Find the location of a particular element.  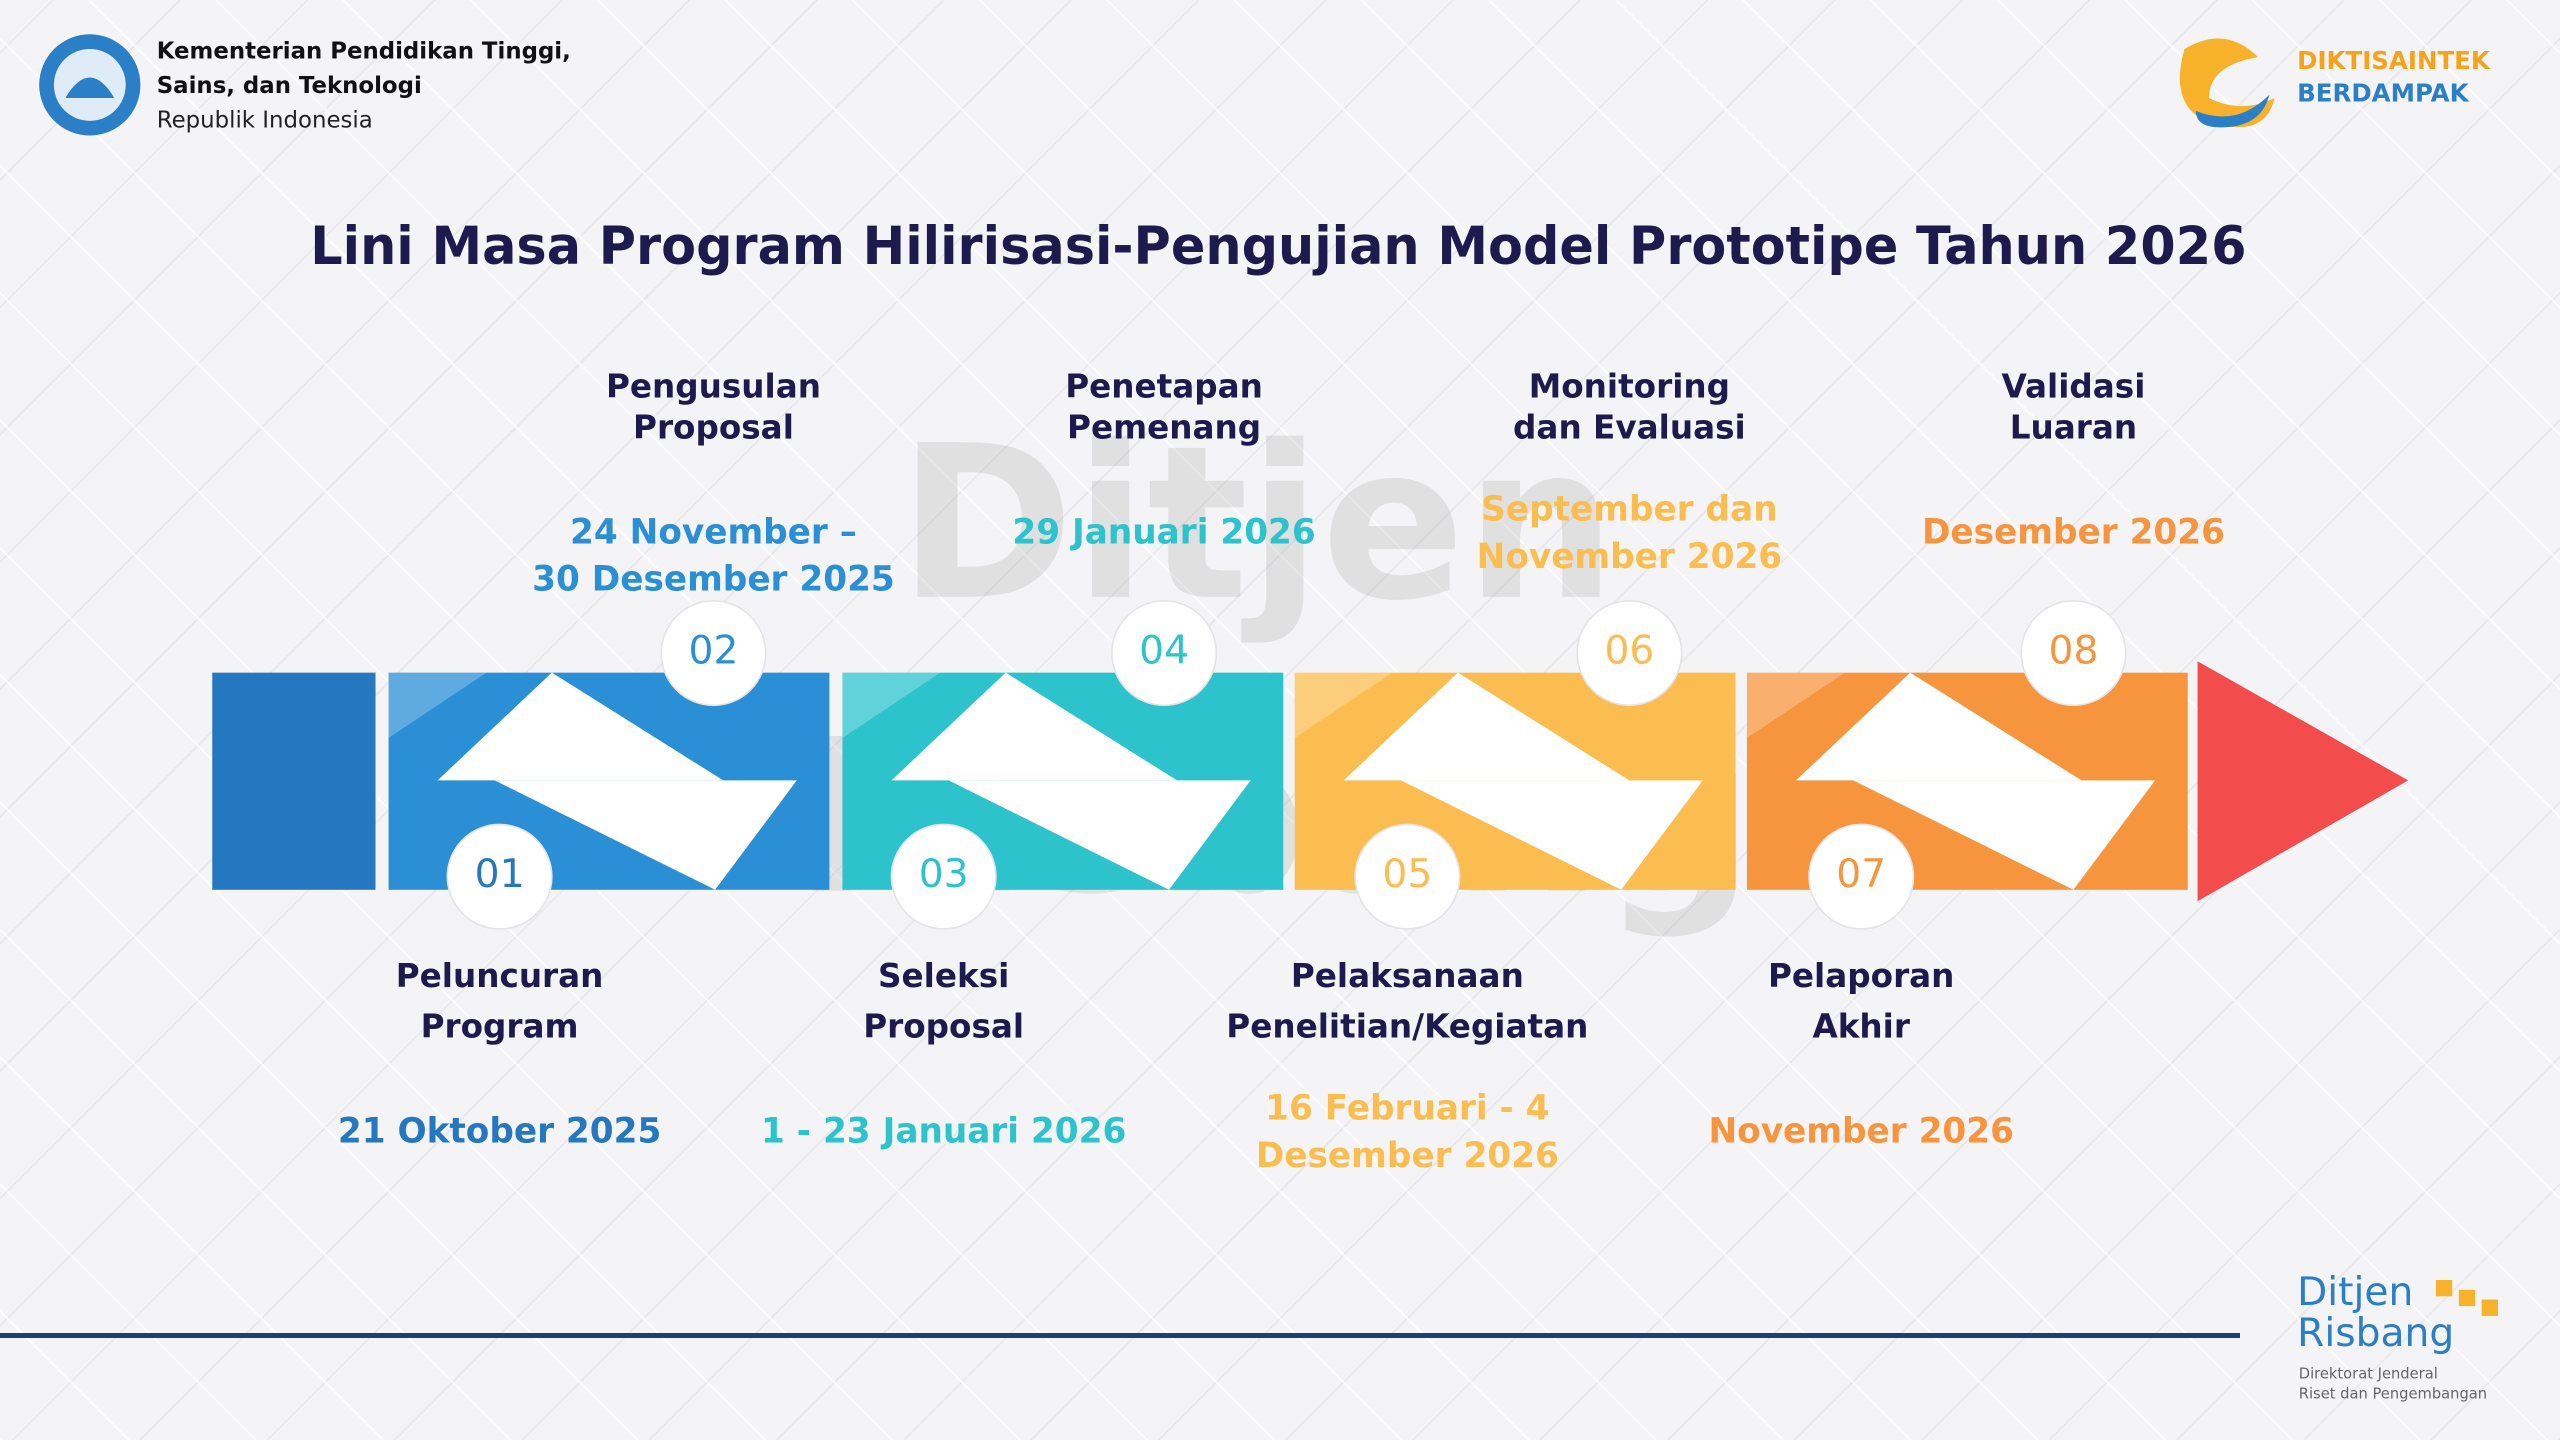

step-number: 04 is located at coordinates (1164, 651).